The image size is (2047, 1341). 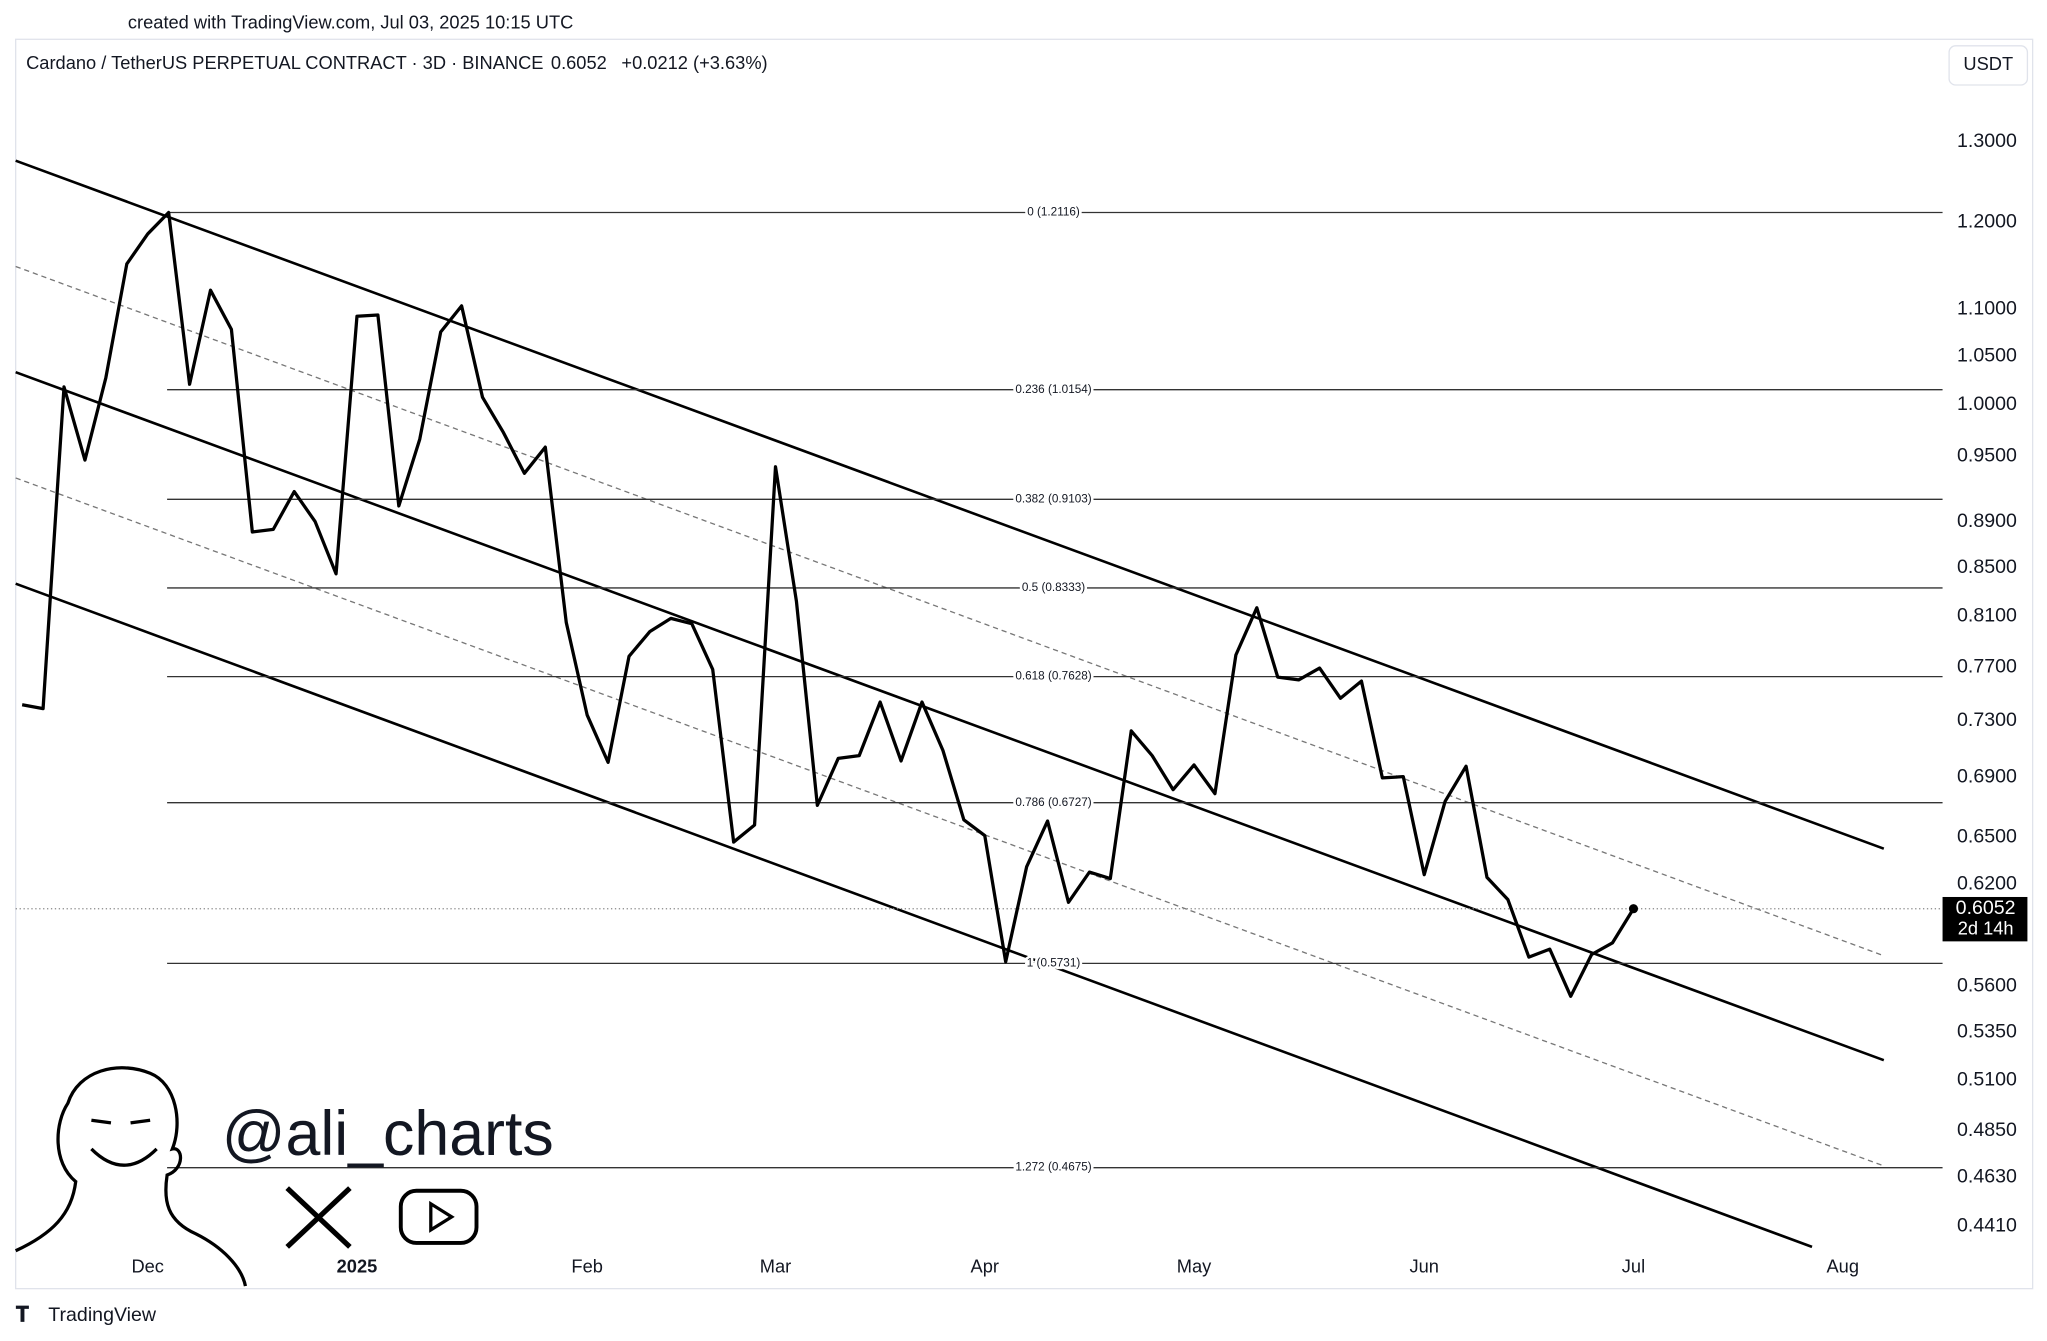 I want to click on fib-label: 1.272 (0.4675), so click(x=1053, y=1167).